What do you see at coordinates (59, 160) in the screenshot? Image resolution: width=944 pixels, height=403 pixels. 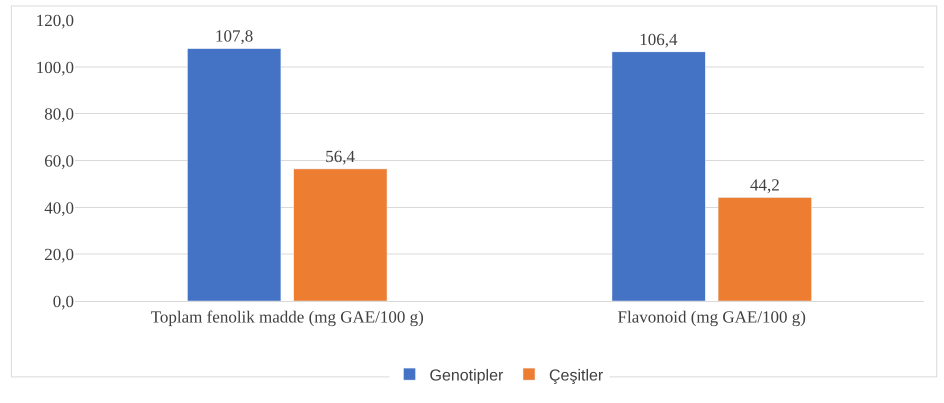 I see `y-tick-label: 60,0` at bounding box center [59, 160].